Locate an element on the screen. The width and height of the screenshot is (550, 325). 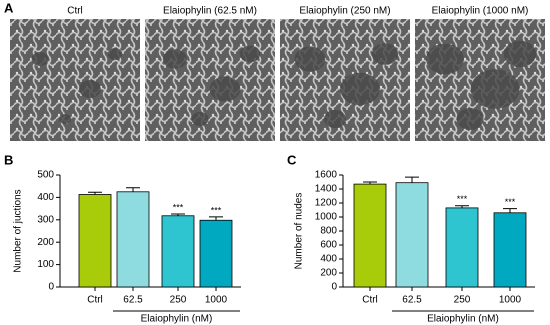
image-title: Elaiophylin (250 nM) is located at coordinates (344, 11).